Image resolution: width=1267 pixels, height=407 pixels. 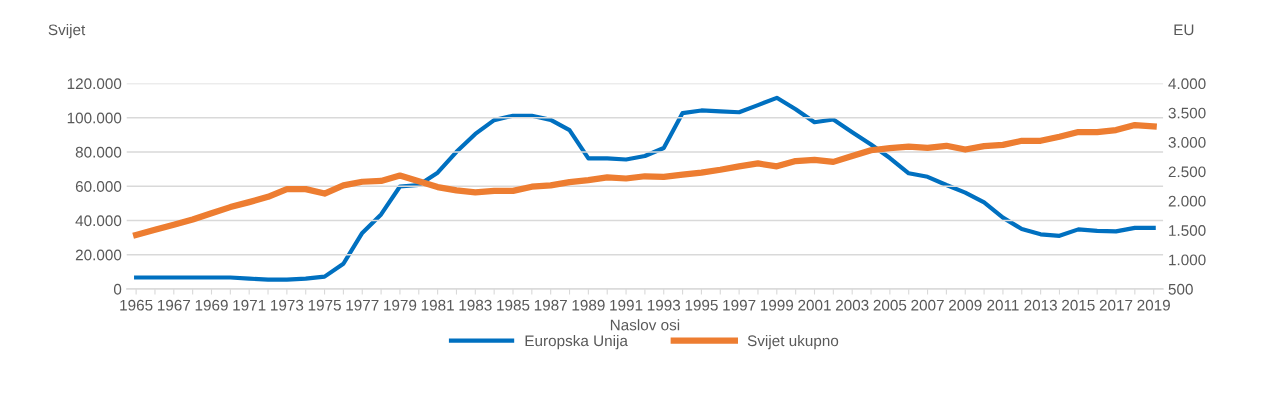 What do you see at coordinates (645, 325) in the screenshot?
I see `x-axis-title: Naslov osi` at bounding box center [645, 325].